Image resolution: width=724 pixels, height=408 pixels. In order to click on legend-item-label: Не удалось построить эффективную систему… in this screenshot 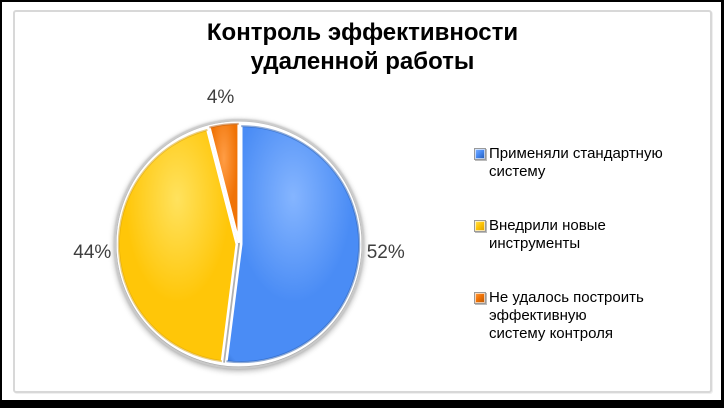, I will do `click(566, 315)`.